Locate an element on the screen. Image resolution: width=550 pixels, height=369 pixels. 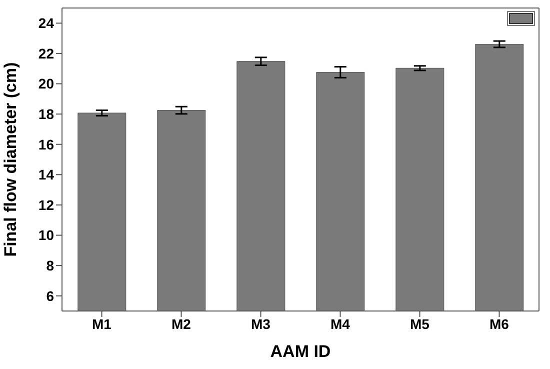
x-tick-label: M1 is located at coordinates (102, 324).